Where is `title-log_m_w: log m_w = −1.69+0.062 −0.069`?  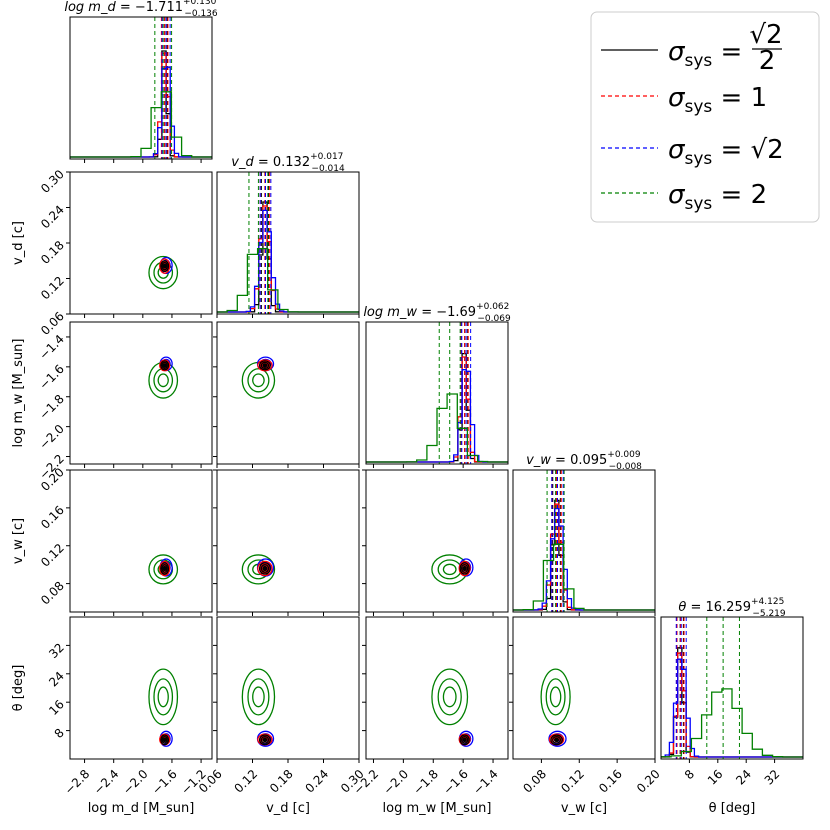
title-log_m_w: log m_w = −1.69+0.062 −0.069 is located at coordinates (437, 313).